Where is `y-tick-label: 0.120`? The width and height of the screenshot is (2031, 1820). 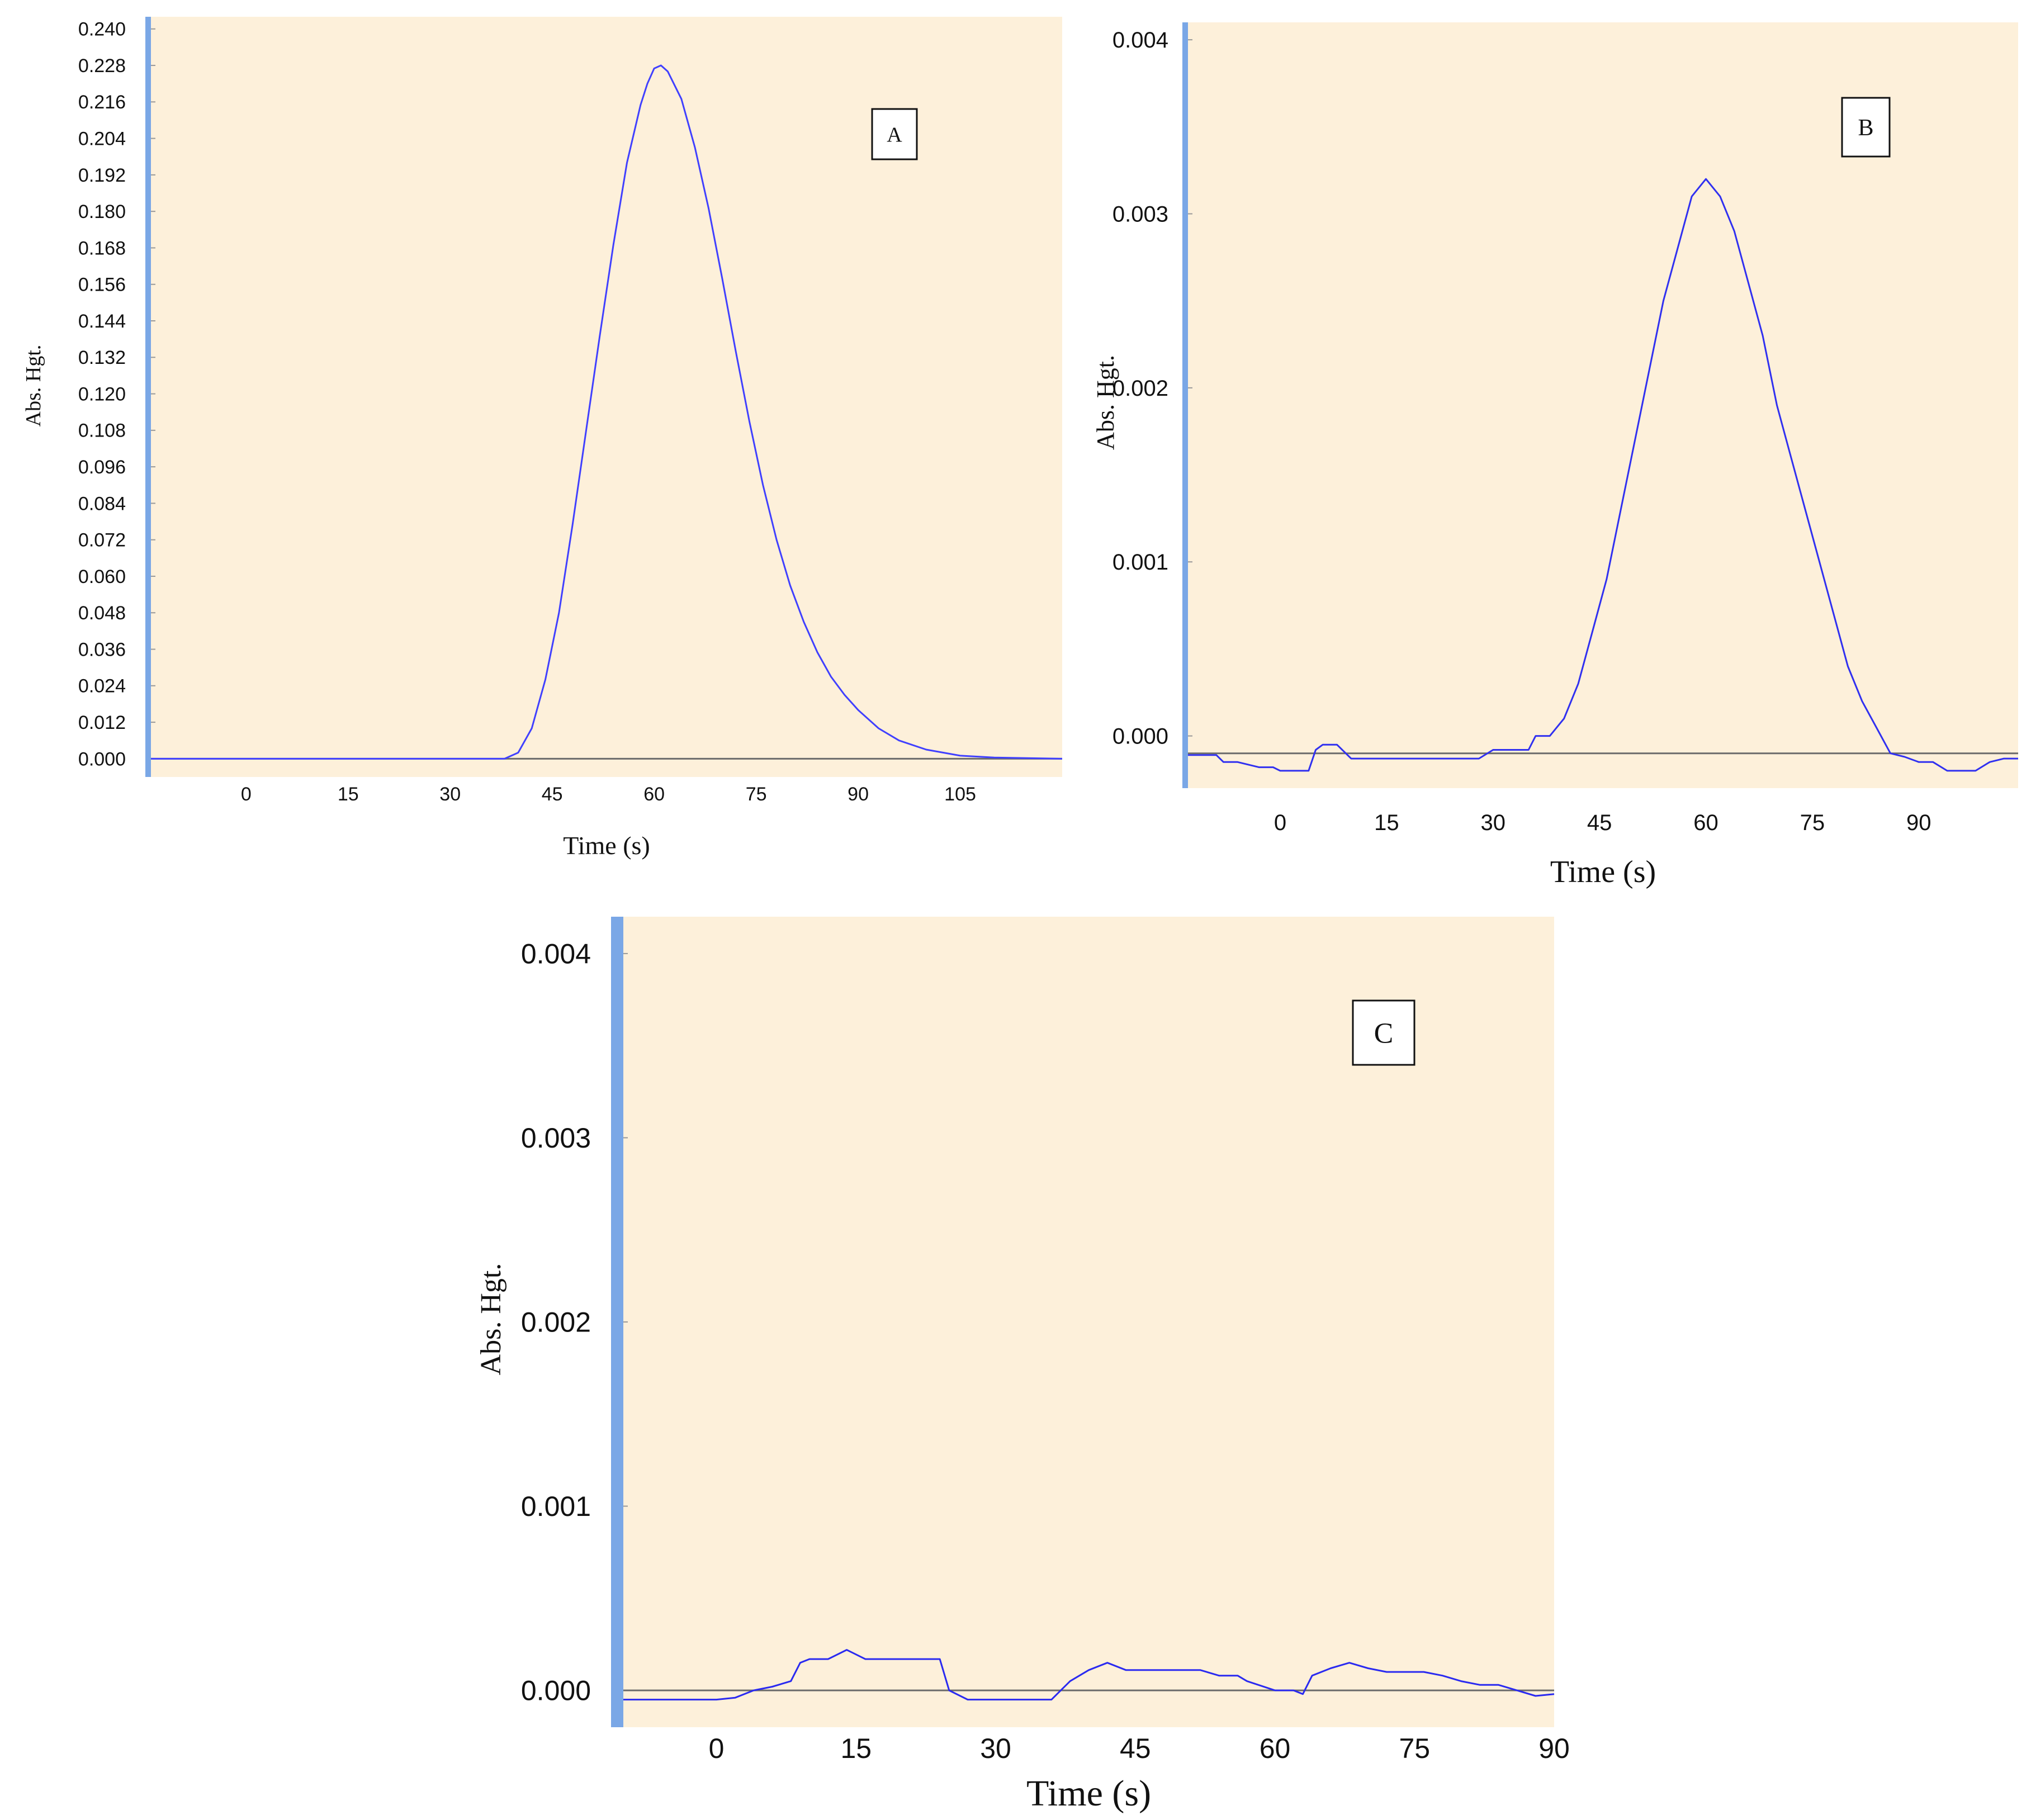 y-tick-label: 0.120 is located at coordinates (102, 394).